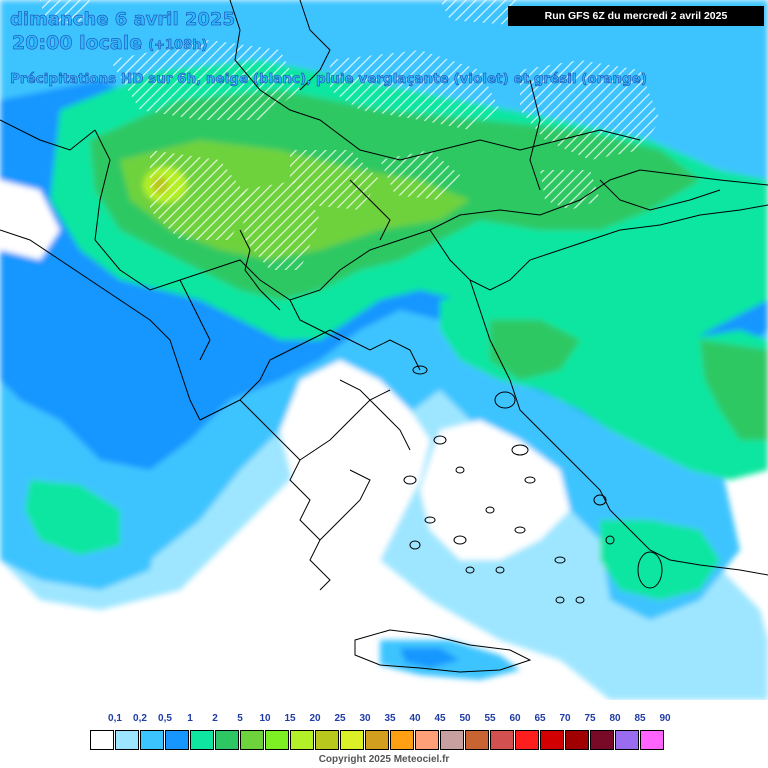  What do you see at coordinates (565, 718) in the screenshot?
I see `legend-label: 70` at bounding box center [565, 718].